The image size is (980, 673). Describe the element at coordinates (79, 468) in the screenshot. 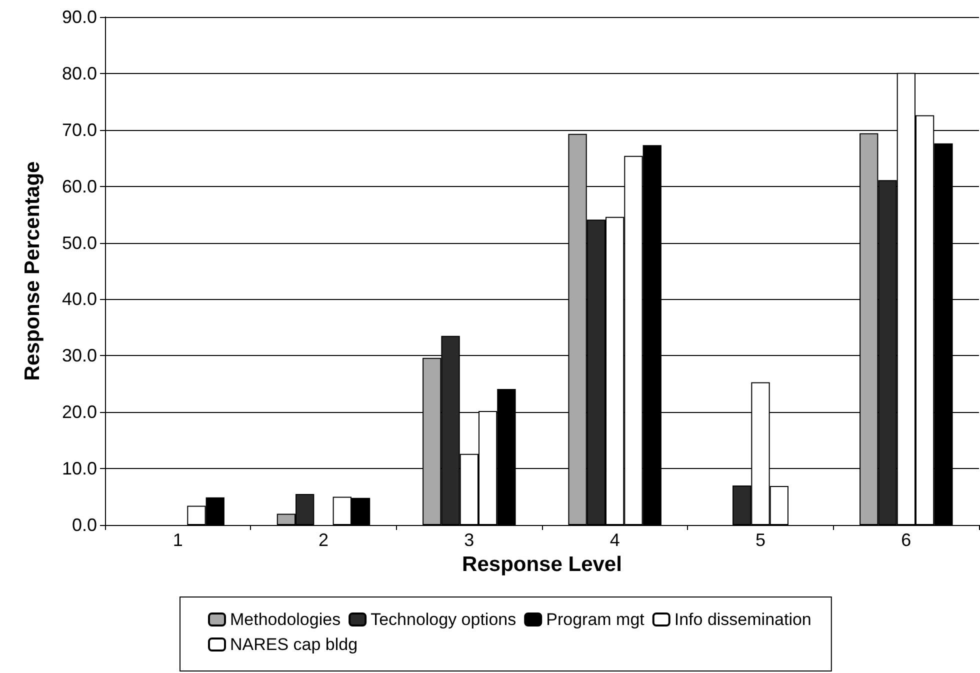

I see `y-tick-label: 10.0` at that location.